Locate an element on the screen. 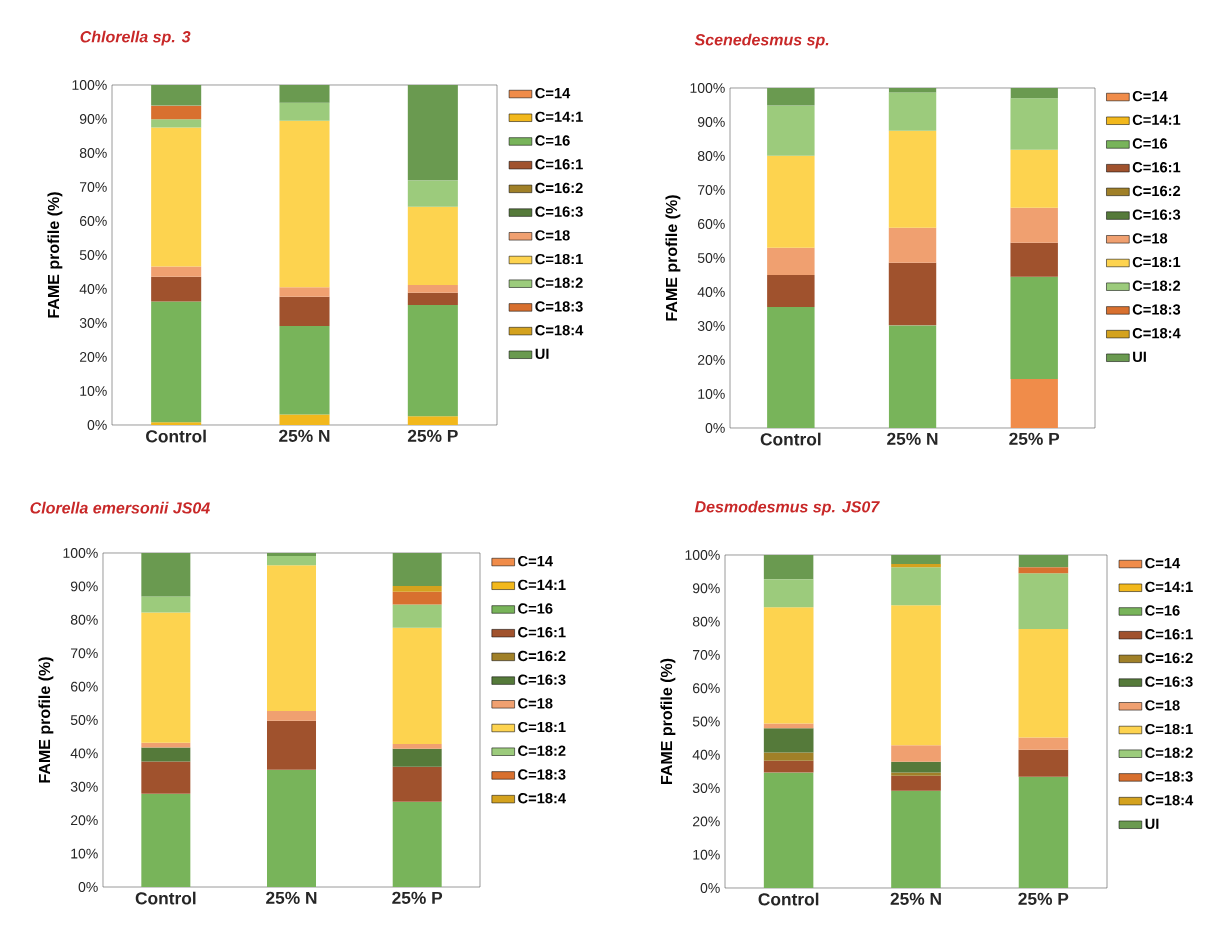 This screenshot has width=1219, height=941. chart-title: Desmodesmus sp. JS07 is located at coordinates (787, 508).